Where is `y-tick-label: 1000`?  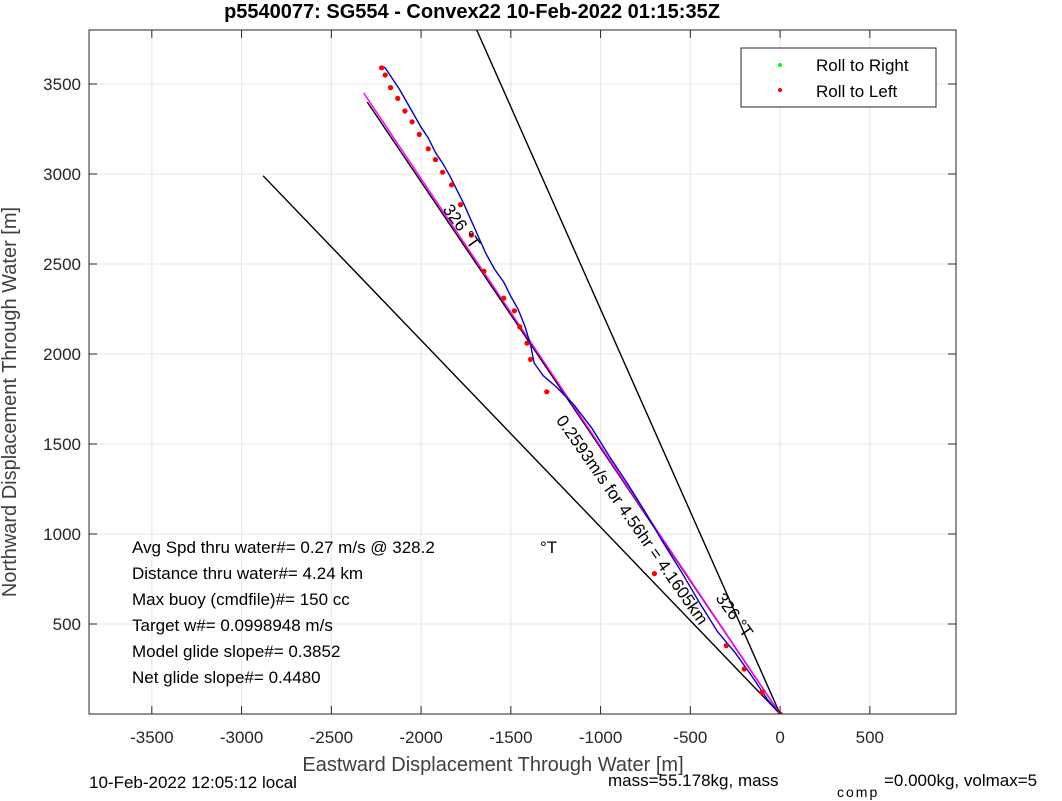 y-tick-label: 1000 is located at coordinates (62, 534).